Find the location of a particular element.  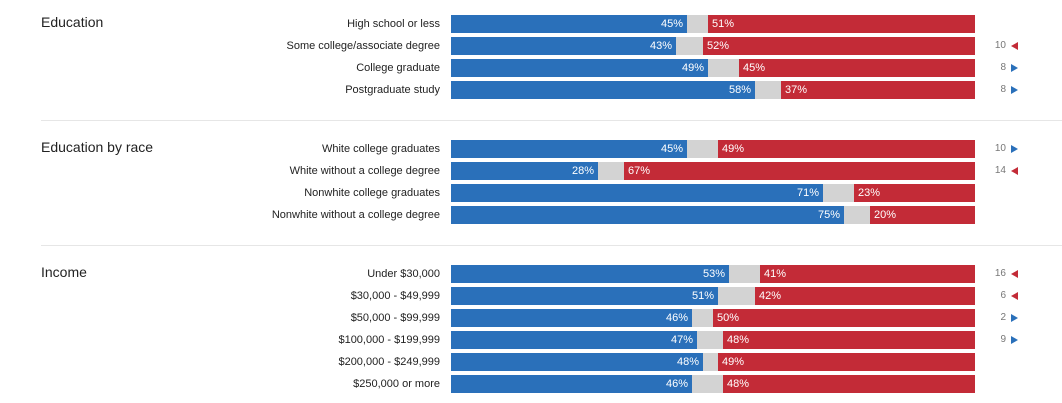

row-label: White without a college degree is located at coordinates (364, 171).